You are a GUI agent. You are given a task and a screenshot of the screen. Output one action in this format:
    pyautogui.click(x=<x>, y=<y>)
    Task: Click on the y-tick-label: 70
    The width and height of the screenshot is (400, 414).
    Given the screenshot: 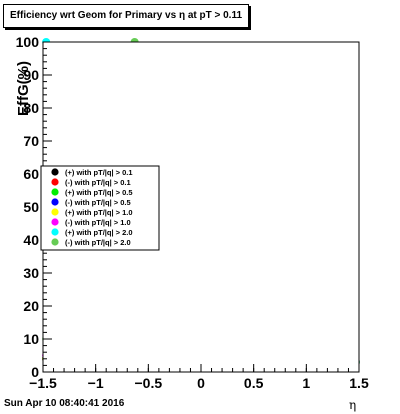 What is the action you would take?
    pyautogui.click(x=31, y=141)
    